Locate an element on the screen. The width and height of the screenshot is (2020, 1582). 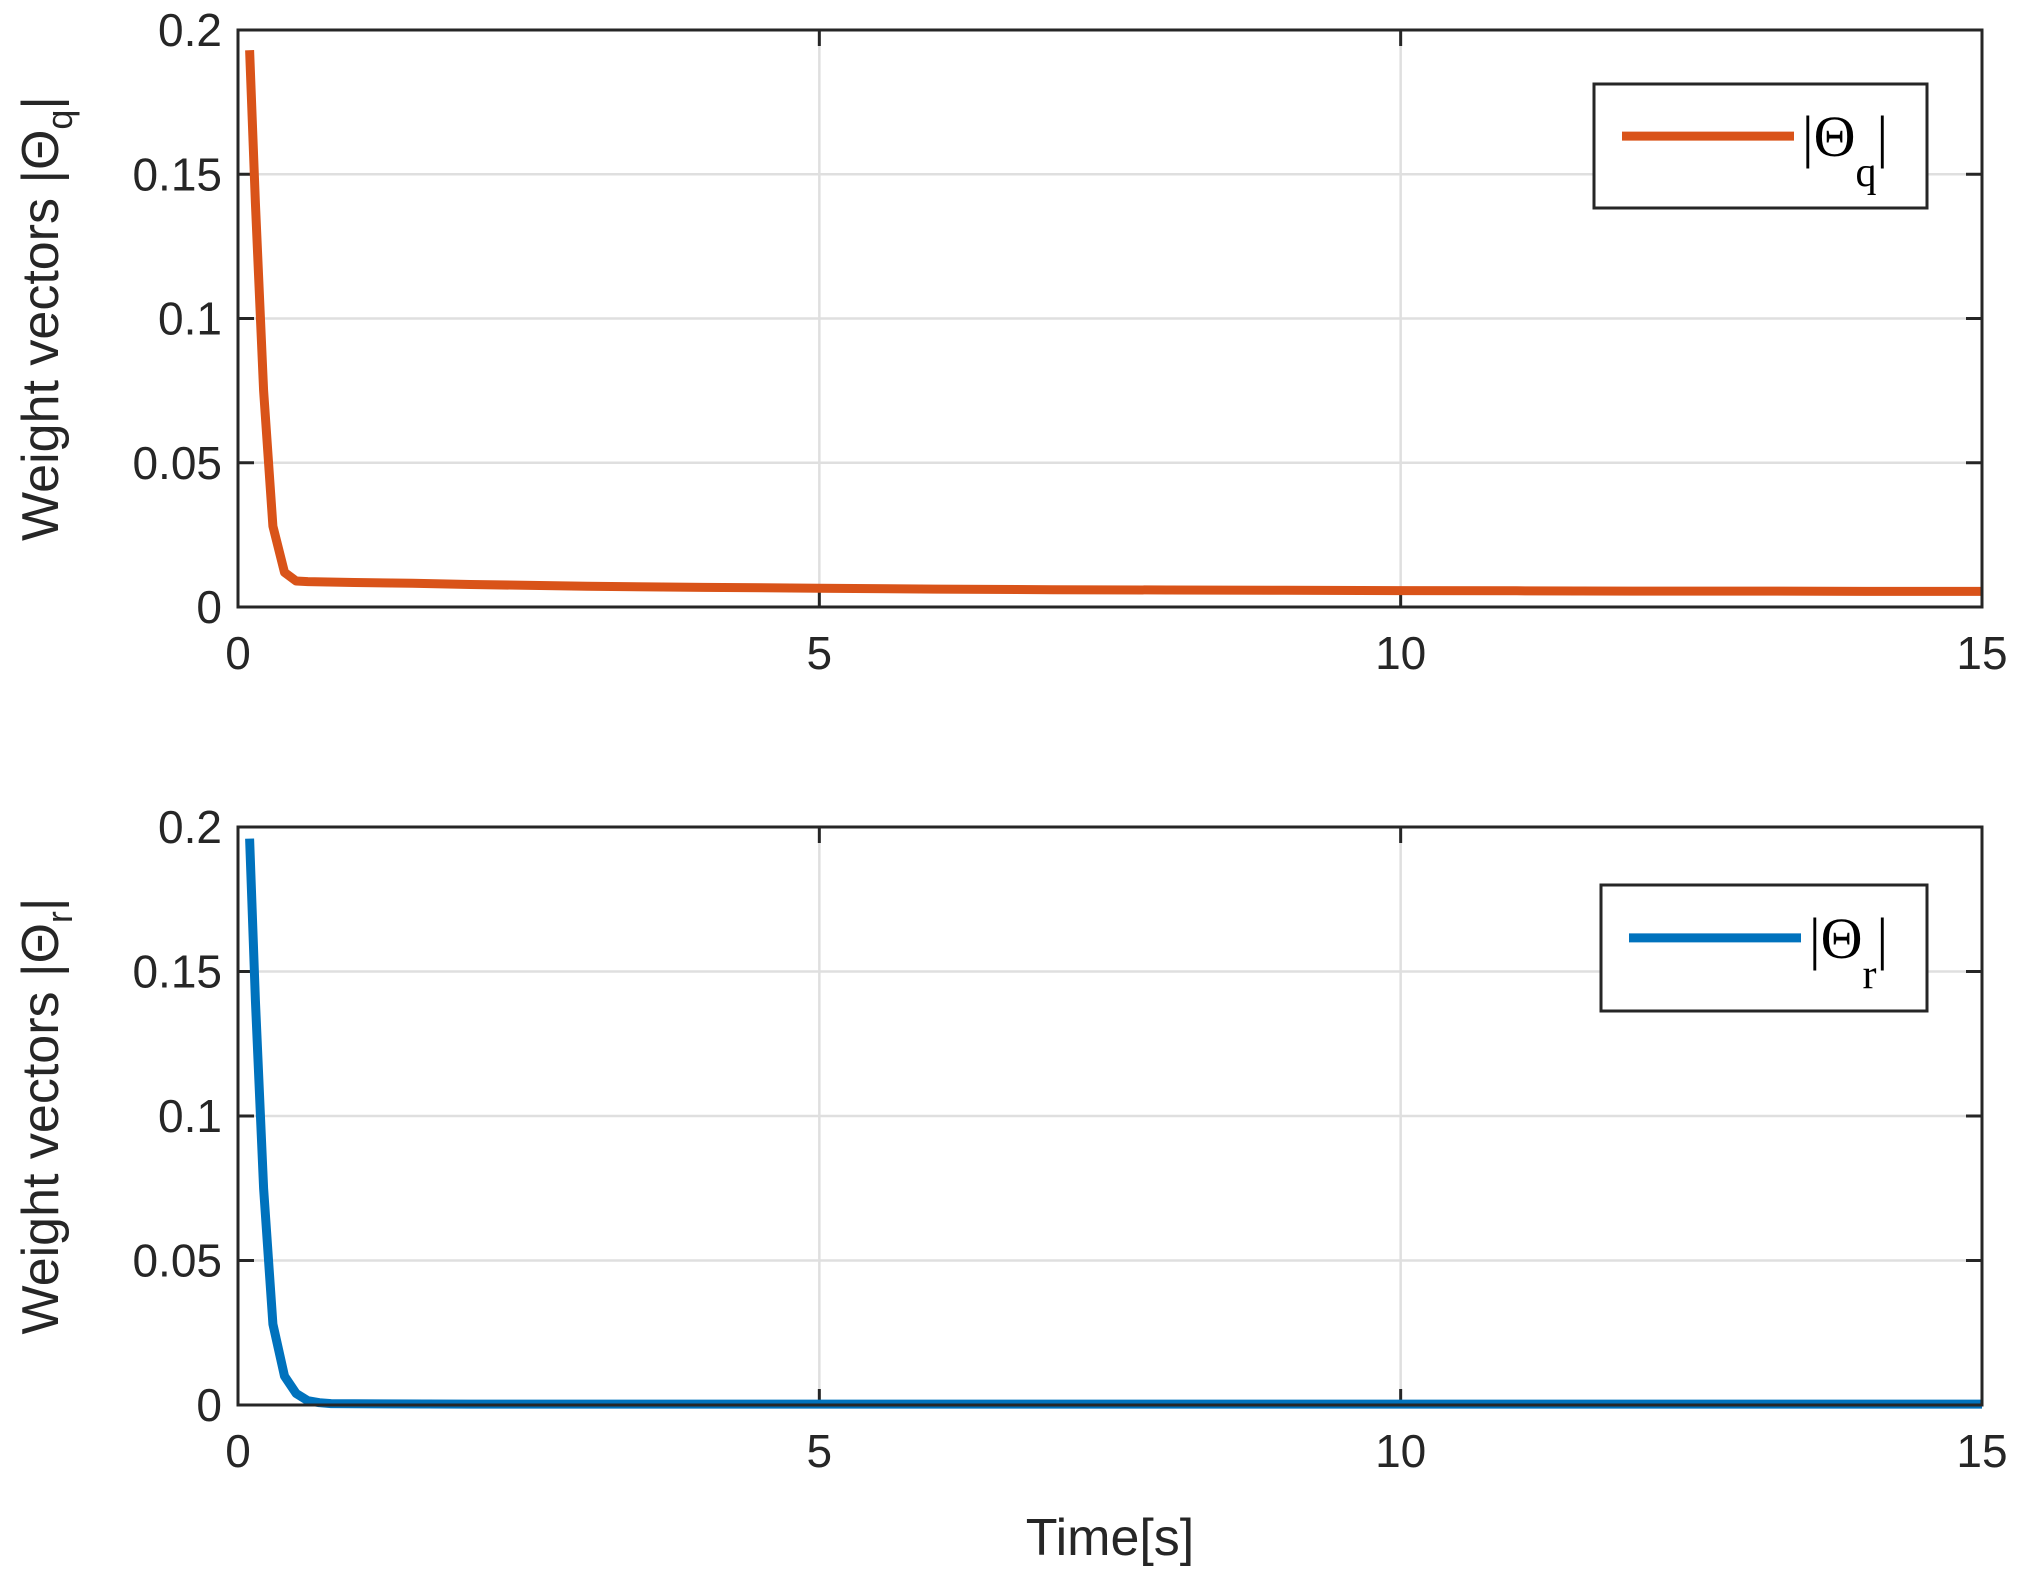
legend-label-sub: q is located at coordinates (1866, 173).